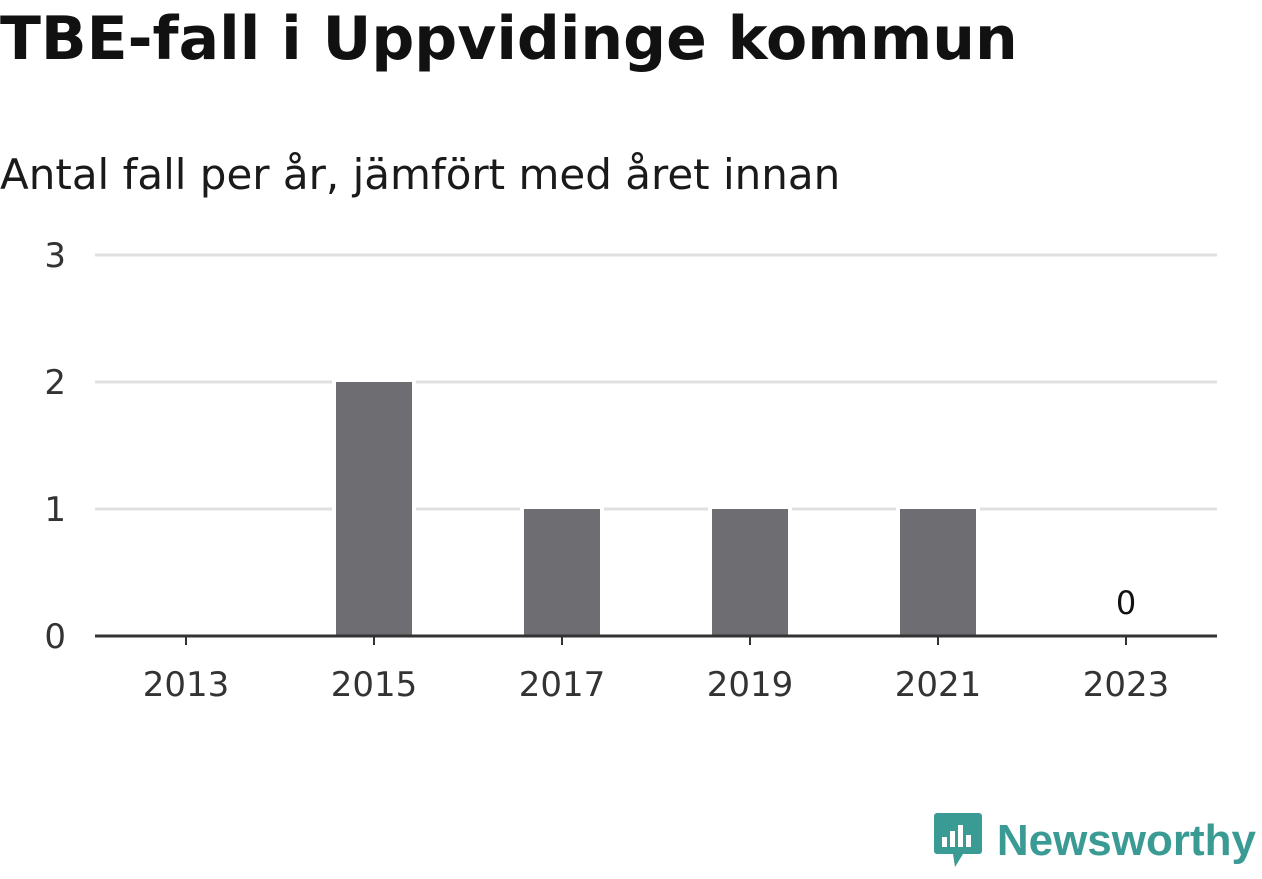  Describe the element at coordinates (1126, 603) in the screenshot. I see `data-label: 0` at that location.